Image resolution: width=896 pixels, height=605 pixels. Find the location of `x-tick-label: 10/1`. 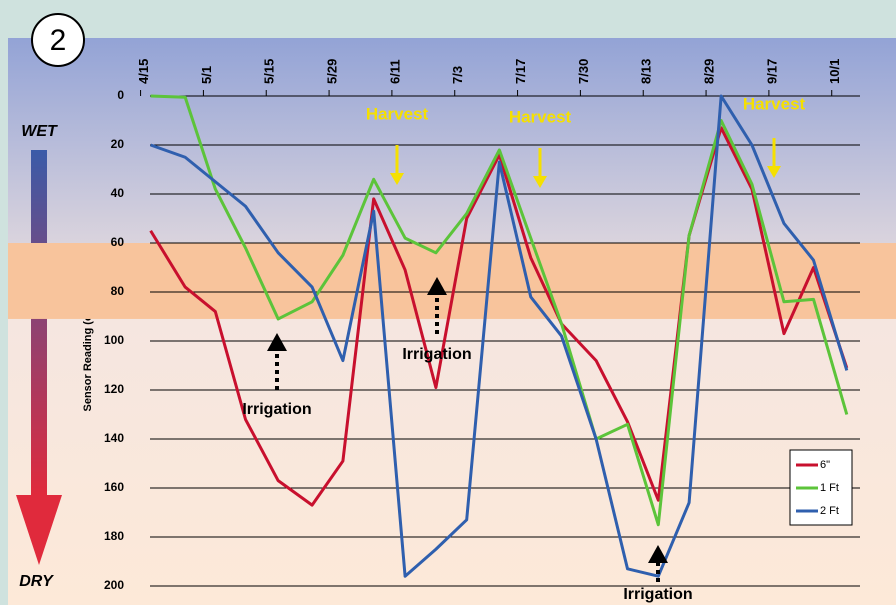

x-tick-label: 10/1 is located at coordinates (834, 71).